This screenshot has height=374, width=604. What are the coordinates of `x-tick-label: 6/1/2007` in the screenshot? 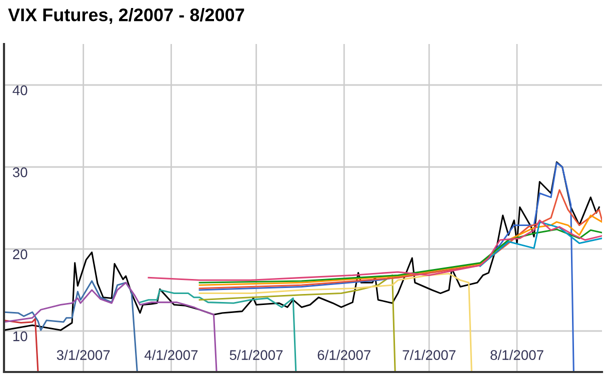 It's located at (344, 355).